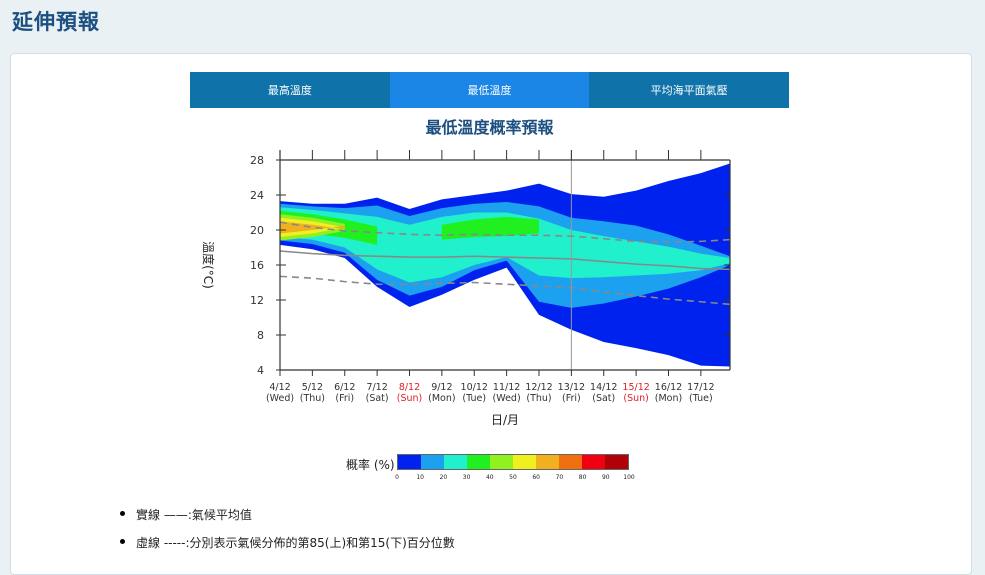 The height and width of the screenshot is (575, 985). Describe the element at coordinates (376, 387) in the screenshot. I see `x-tick-label-3: 7/12` at that location.